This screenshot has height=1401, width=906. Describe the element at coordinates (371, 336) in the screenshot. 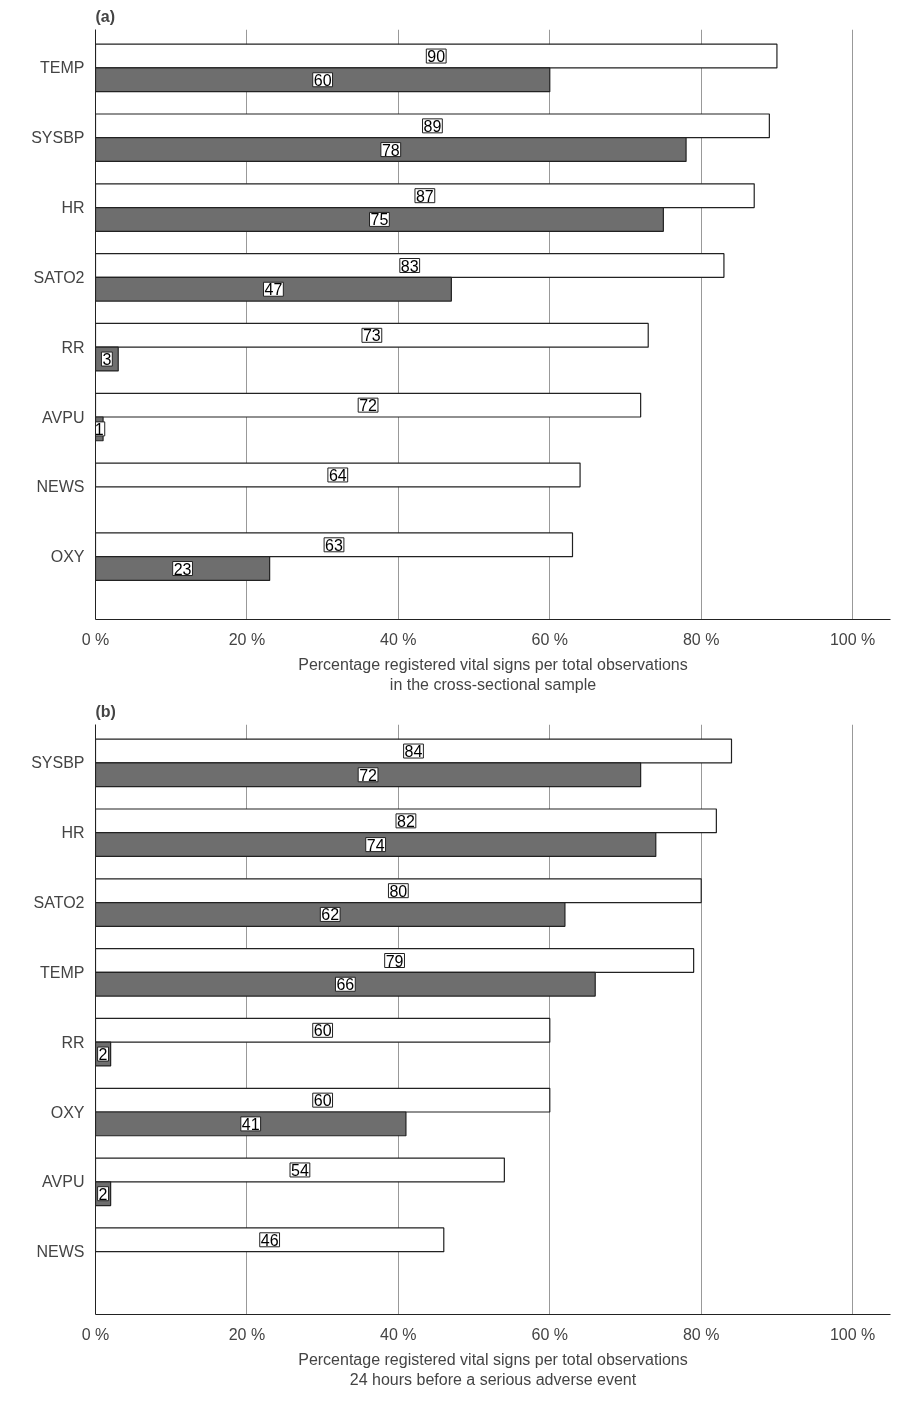

I see `data-label: 73` at that location.